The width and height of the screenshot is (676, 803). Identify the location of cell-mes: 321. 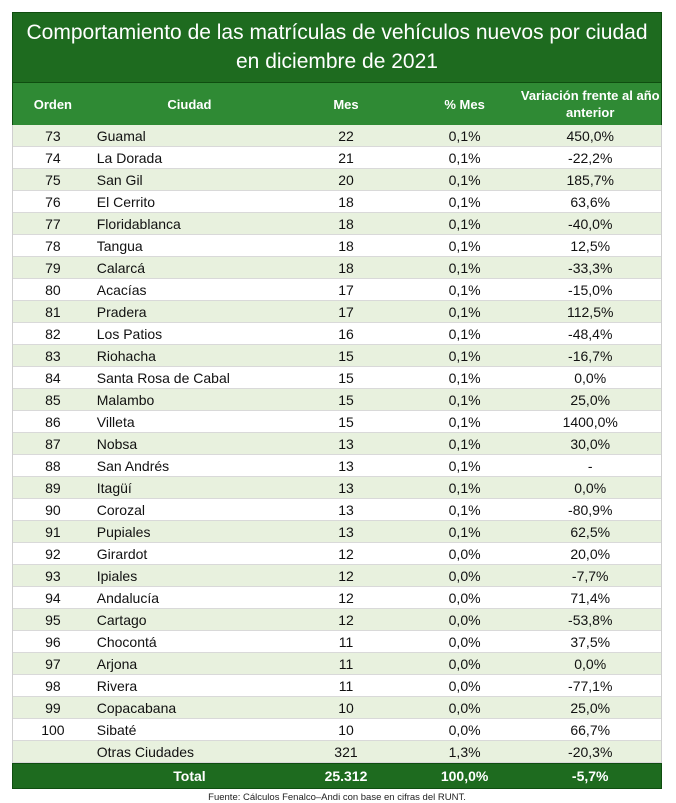
(346, 751).